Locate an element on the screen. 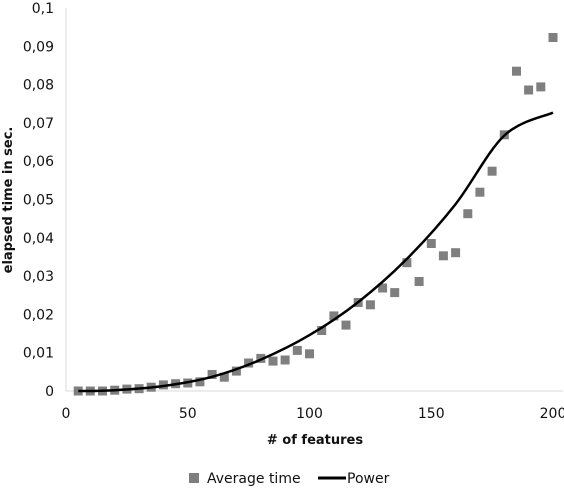 The width and height of the screenshot is (564, 488). y-tick-label: 0,06 is located at coordinates (38, 162).